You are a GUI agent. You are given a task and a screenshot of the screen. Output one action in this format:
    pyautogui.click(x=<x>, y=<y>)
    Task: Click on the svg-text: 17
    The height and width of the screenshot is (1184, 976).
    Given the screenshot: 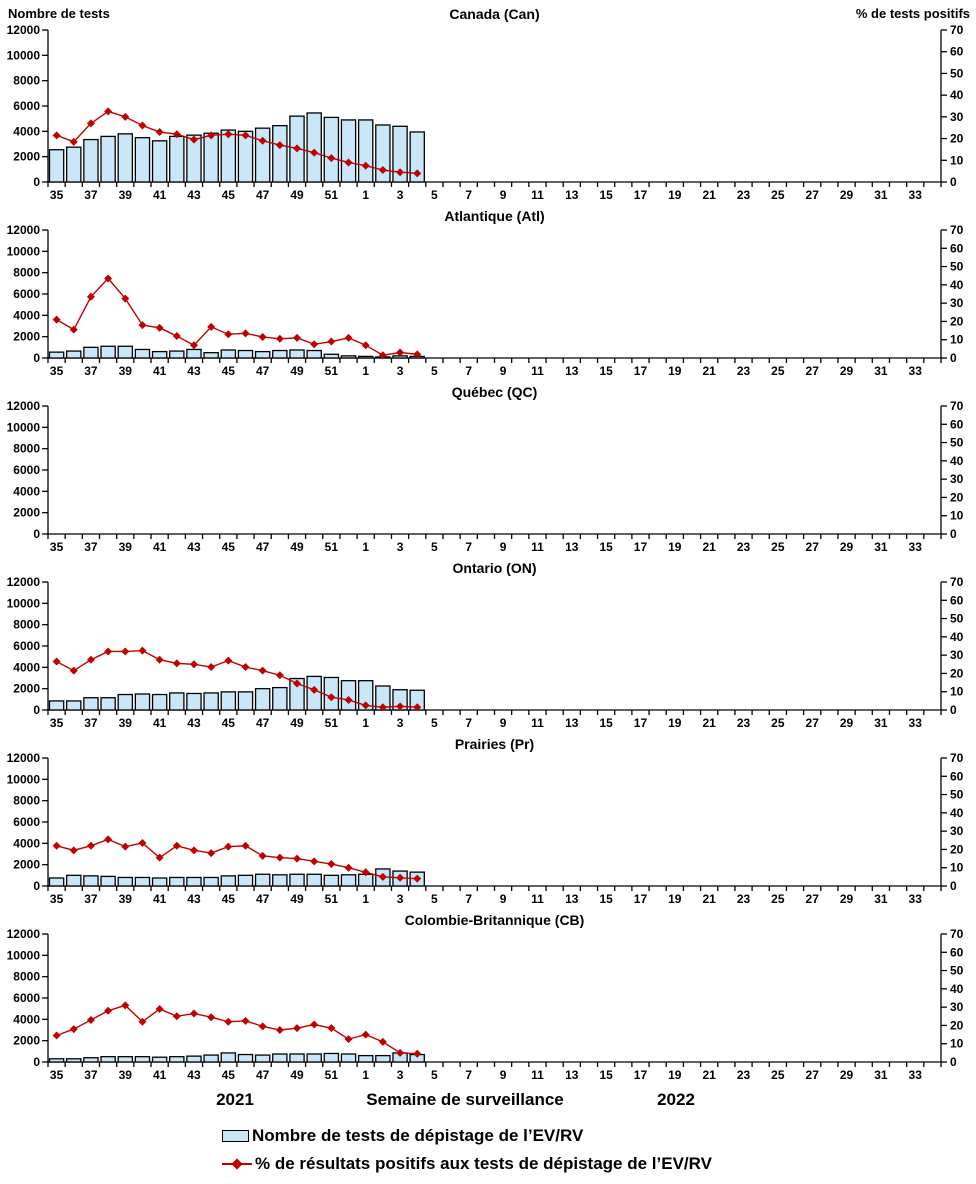 What is the action you would take?
    pyautogui.click(x=641, y=195)
    